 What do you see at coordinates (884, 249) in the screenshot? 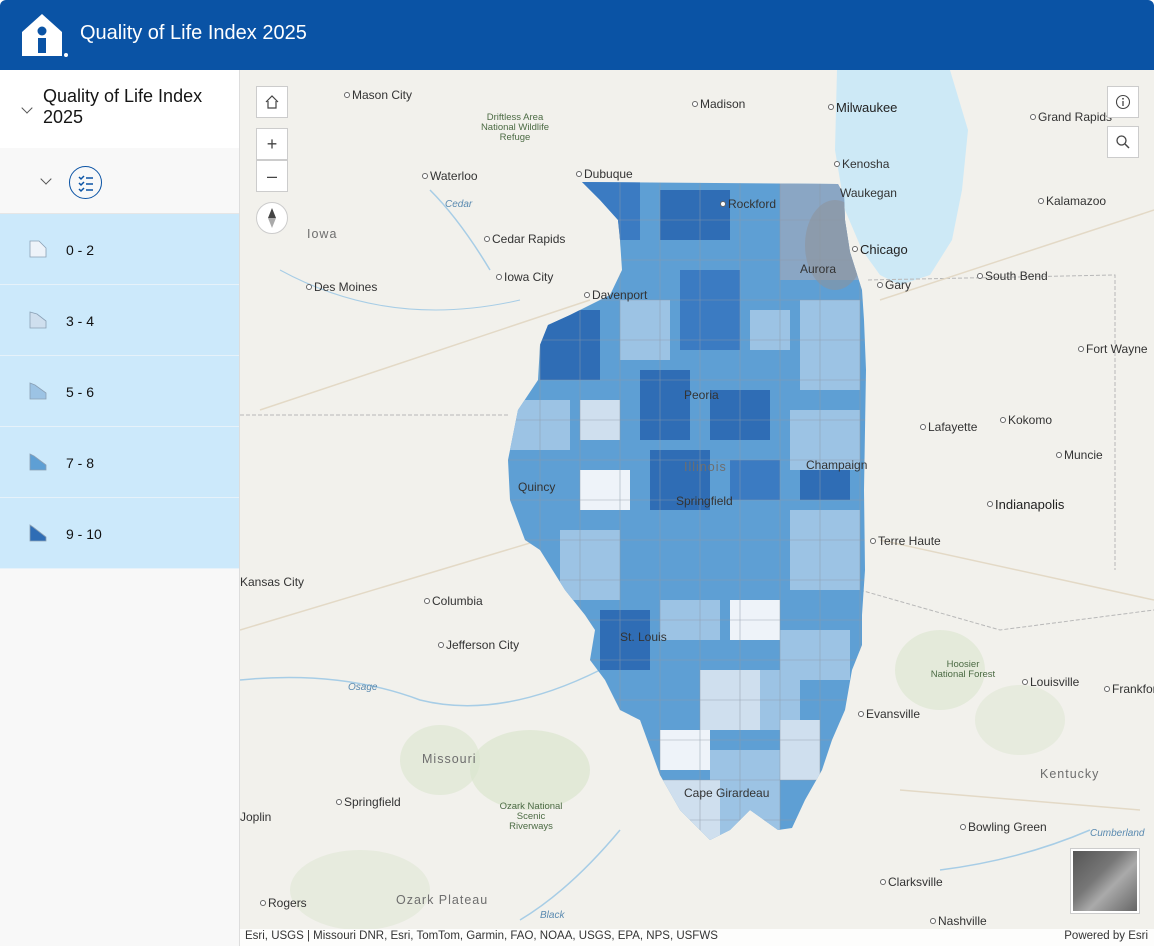
I see `place-label: Chicago` at bounding box center [884, 249].